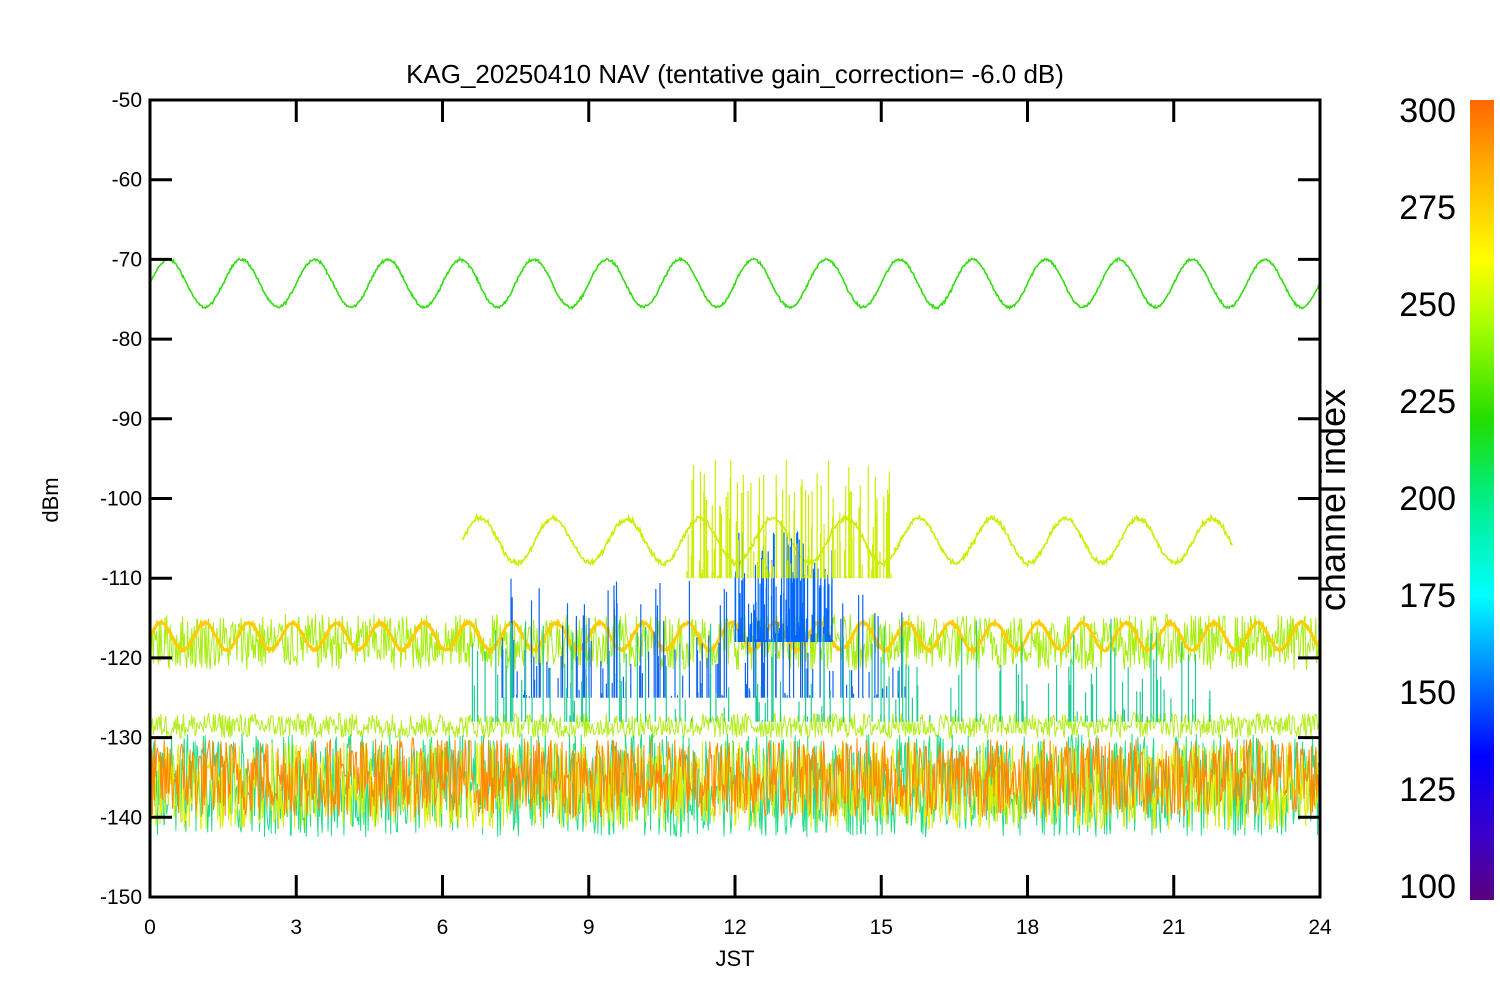  I want to click on colorbar-label: channel index, so click(1332, 500).